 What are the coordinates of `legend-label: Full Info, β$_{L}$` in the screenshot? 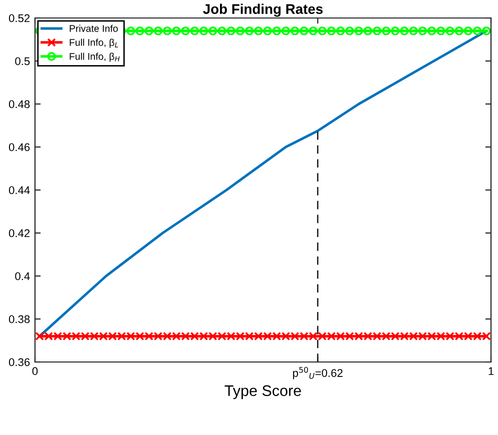 It's located at (94, 43).